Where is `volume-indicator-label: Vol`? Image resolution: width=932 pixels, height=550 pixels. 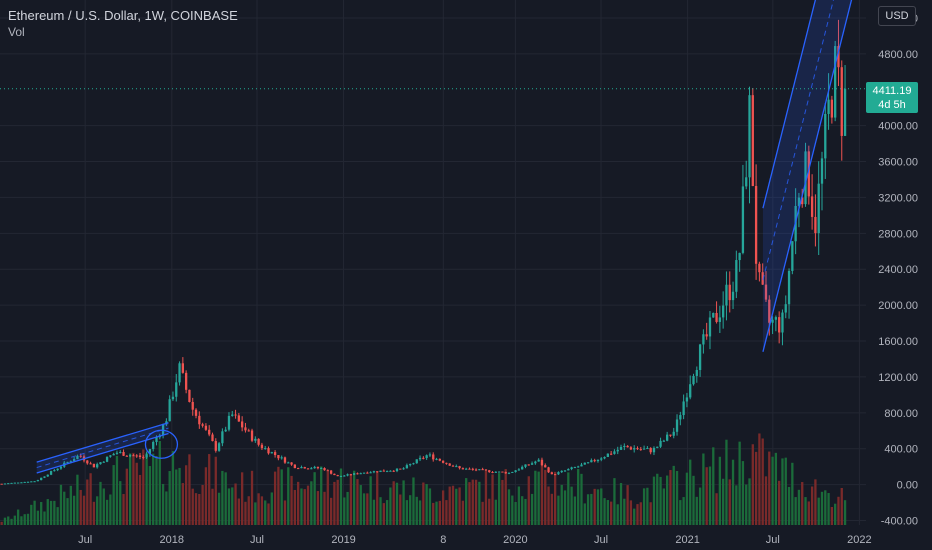
volume-indicator-label: Vol is located at coordinates (16, 32).